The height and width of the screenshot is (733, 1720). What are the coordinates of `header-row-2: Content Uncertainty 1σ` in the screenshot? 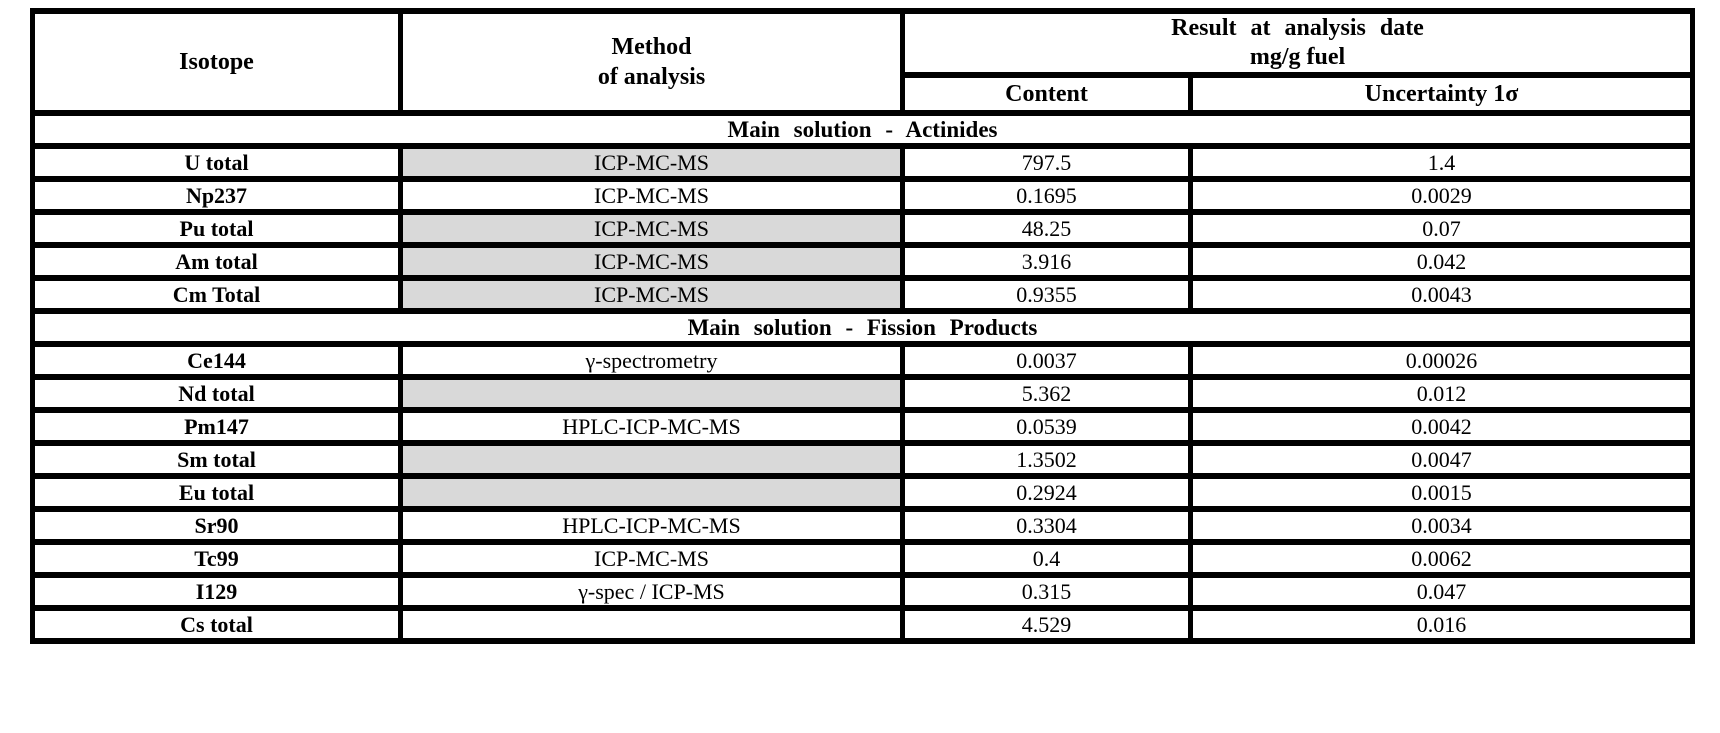 It's located at (864, 94).